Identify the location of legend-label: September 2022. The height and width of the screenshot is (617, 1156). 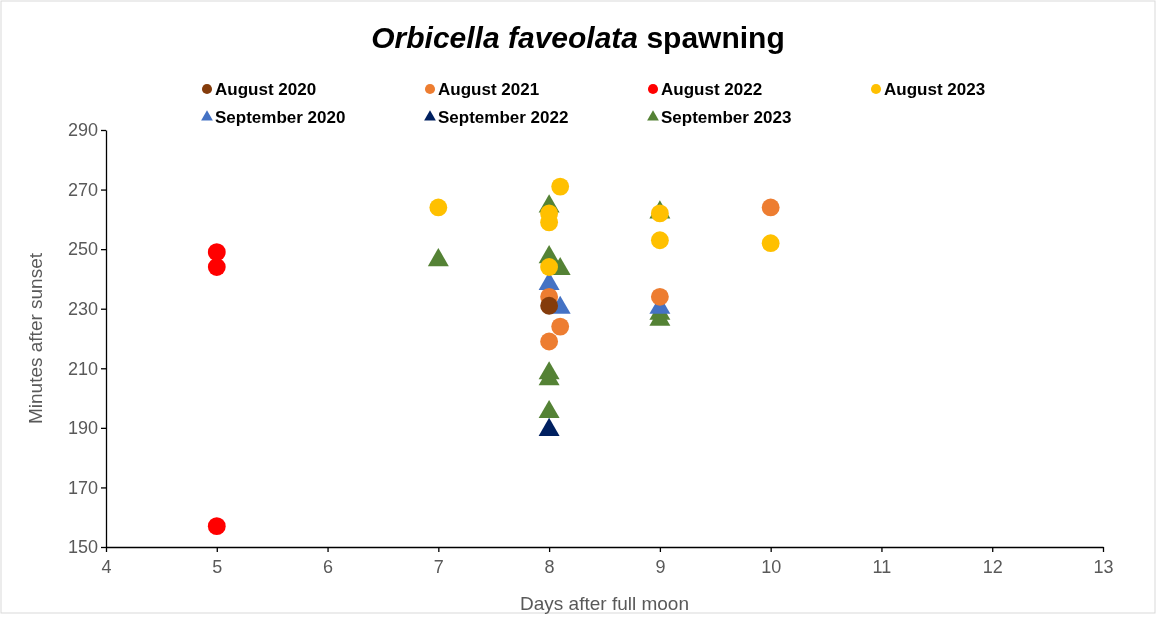
(503, 117).